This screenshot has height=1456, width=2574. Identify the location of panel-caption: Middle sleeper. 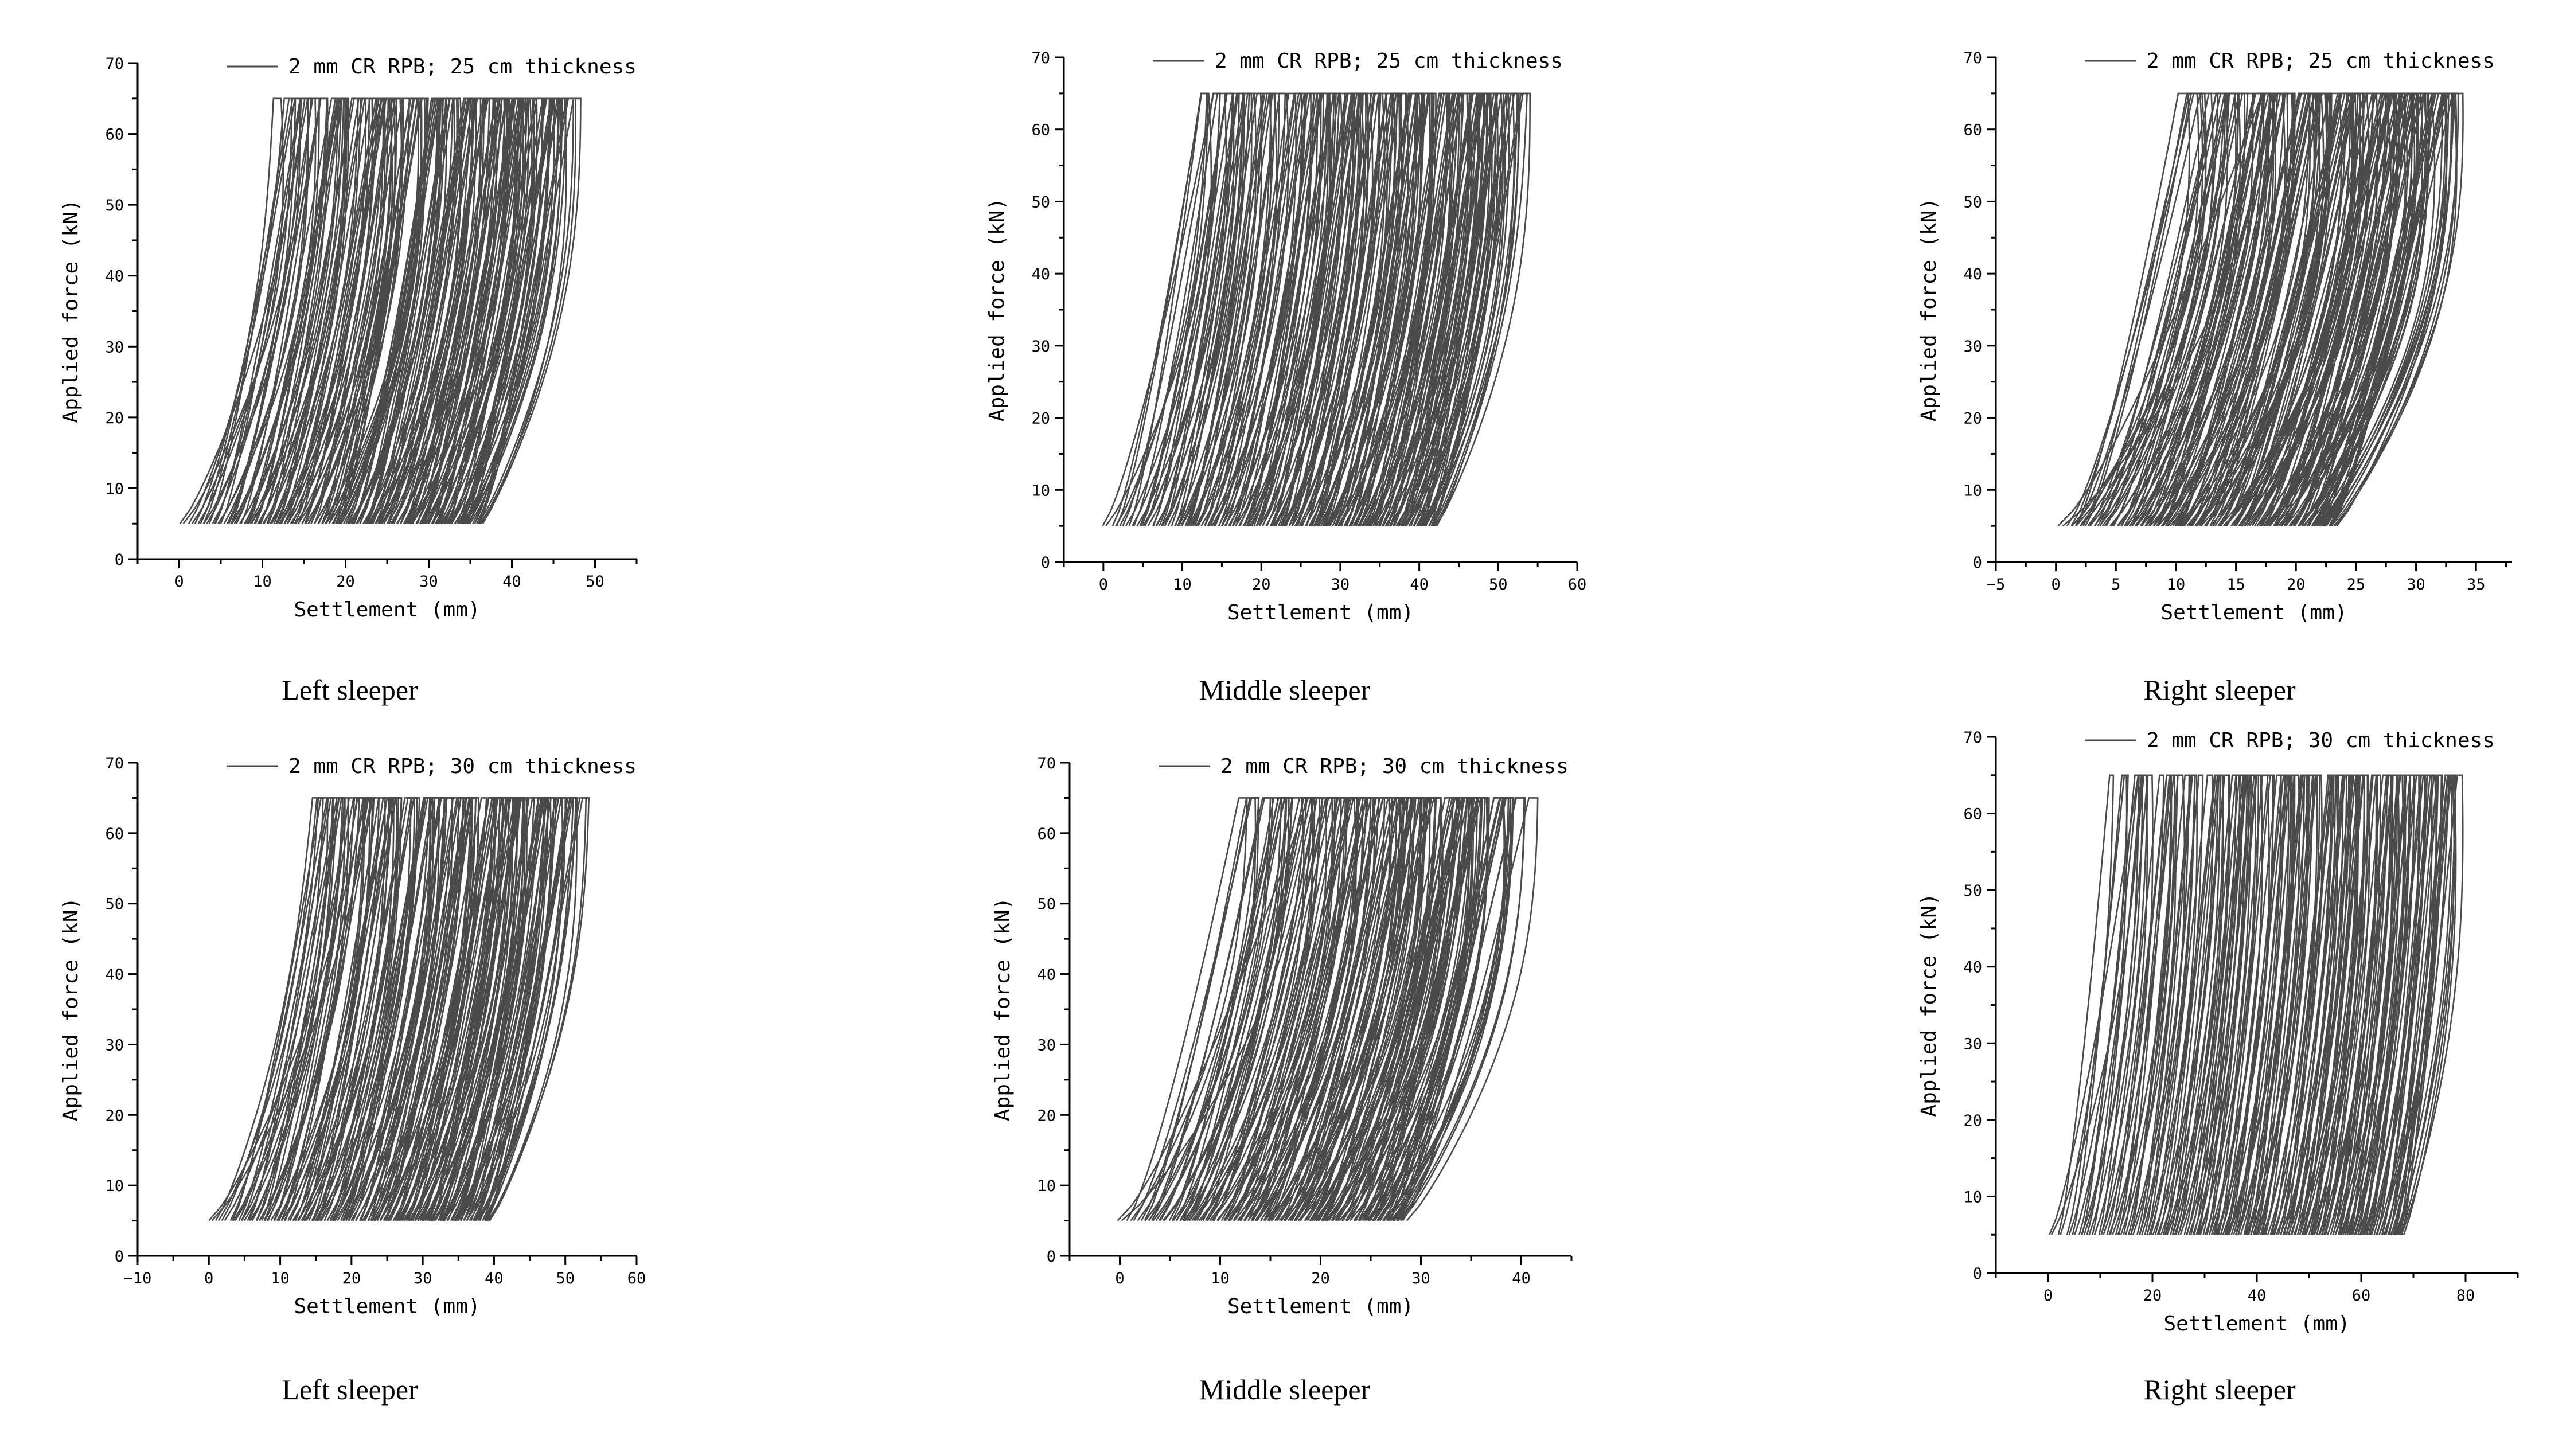
(1285, 690).